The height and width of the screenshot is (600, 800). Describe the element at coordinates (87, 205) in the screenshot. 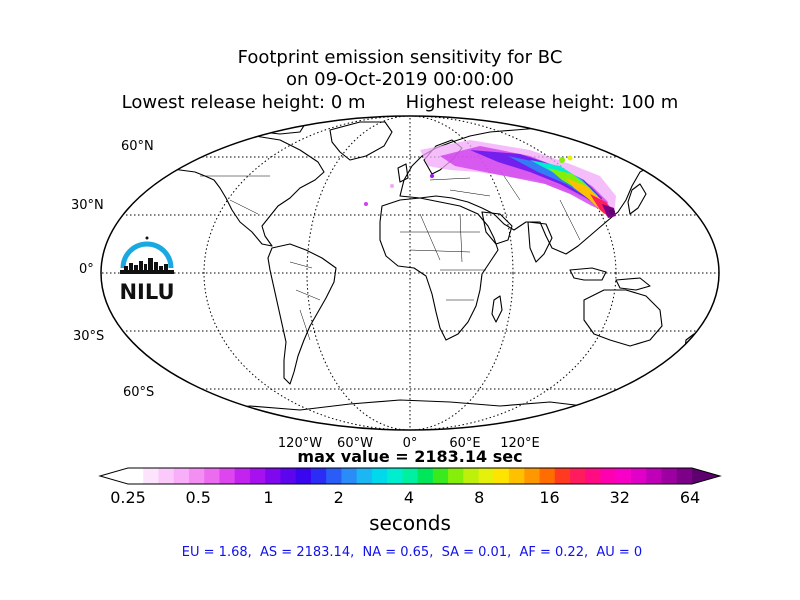

I see `lat-label-30n: 30°N` at that location.